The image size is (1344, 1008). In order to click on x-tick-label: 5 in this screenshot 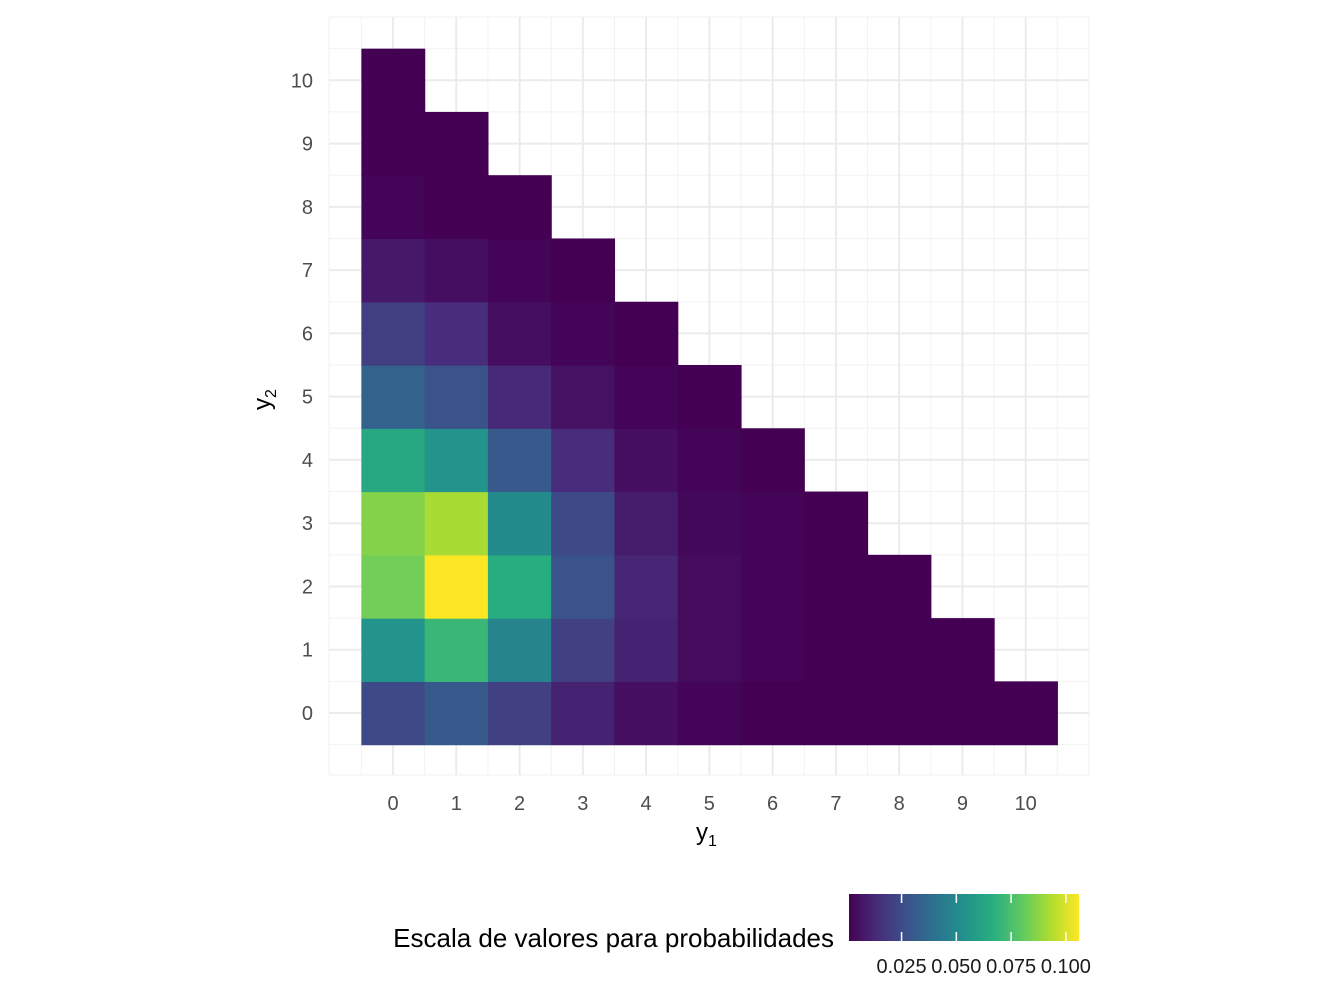, I will do `click(709, 804)`.